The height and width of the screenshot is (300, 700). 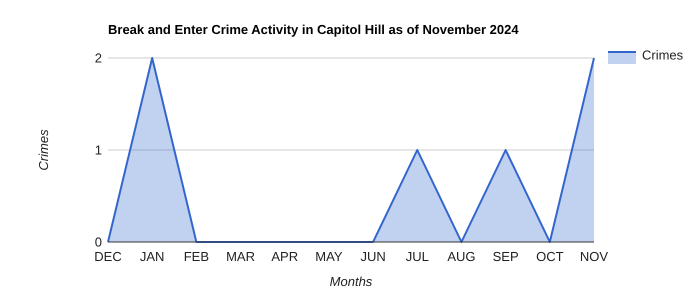 What do you see at coordinates (663, 54) in the screenshot?
I see `legend-label: Crimes` at bounding box center [663, 54].